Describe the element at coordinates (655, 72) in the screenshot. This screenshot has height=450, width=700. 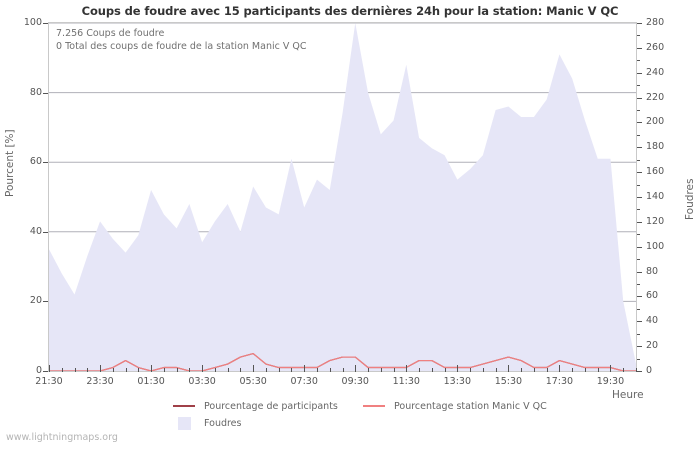
I see `y-tick-right-240: 240` at that location.